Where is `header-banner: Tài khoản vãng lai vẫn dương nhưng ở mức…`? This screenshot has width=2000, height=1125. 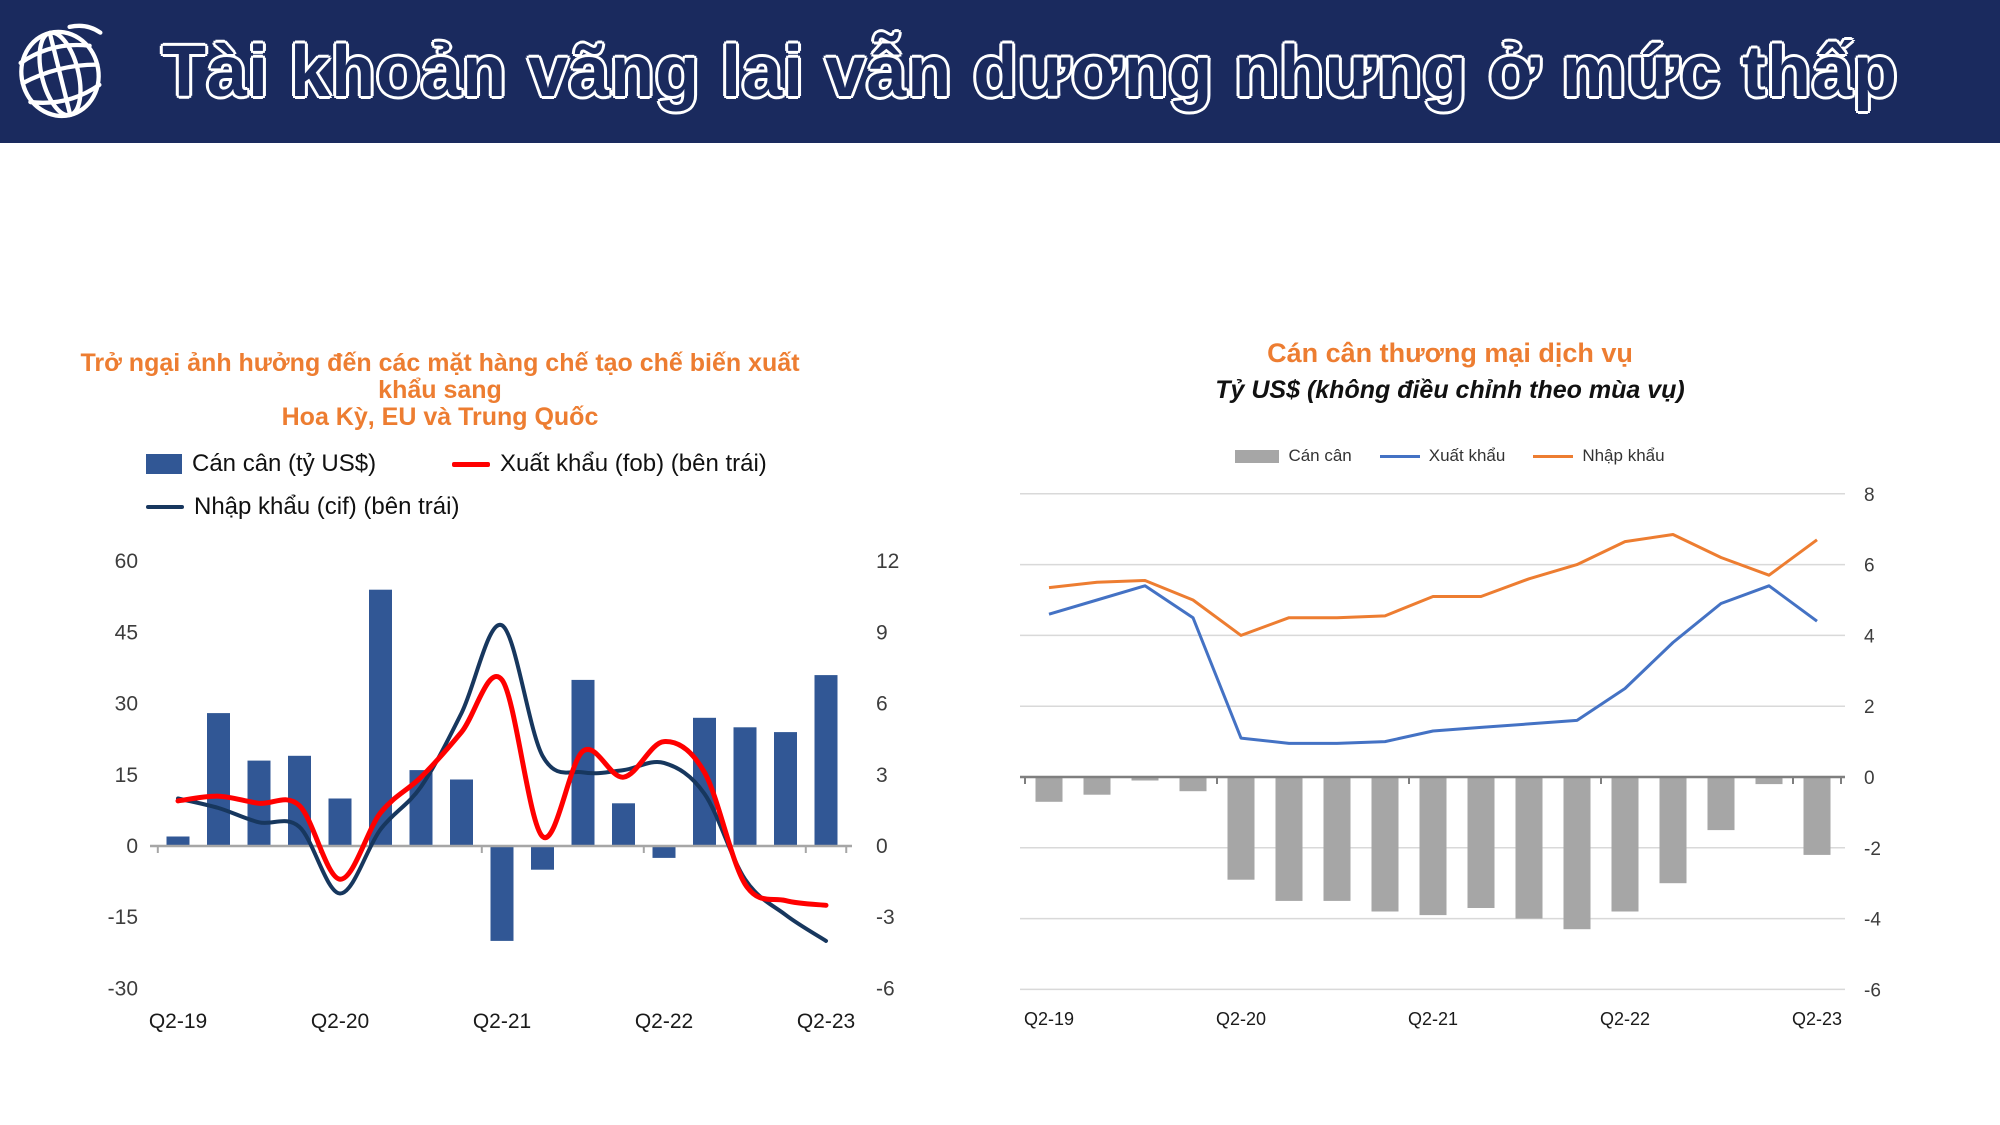
header-banner: Tài khoản vãng lai vẫn dương nhưng ở mức… is located at coordinates (1000, 71).